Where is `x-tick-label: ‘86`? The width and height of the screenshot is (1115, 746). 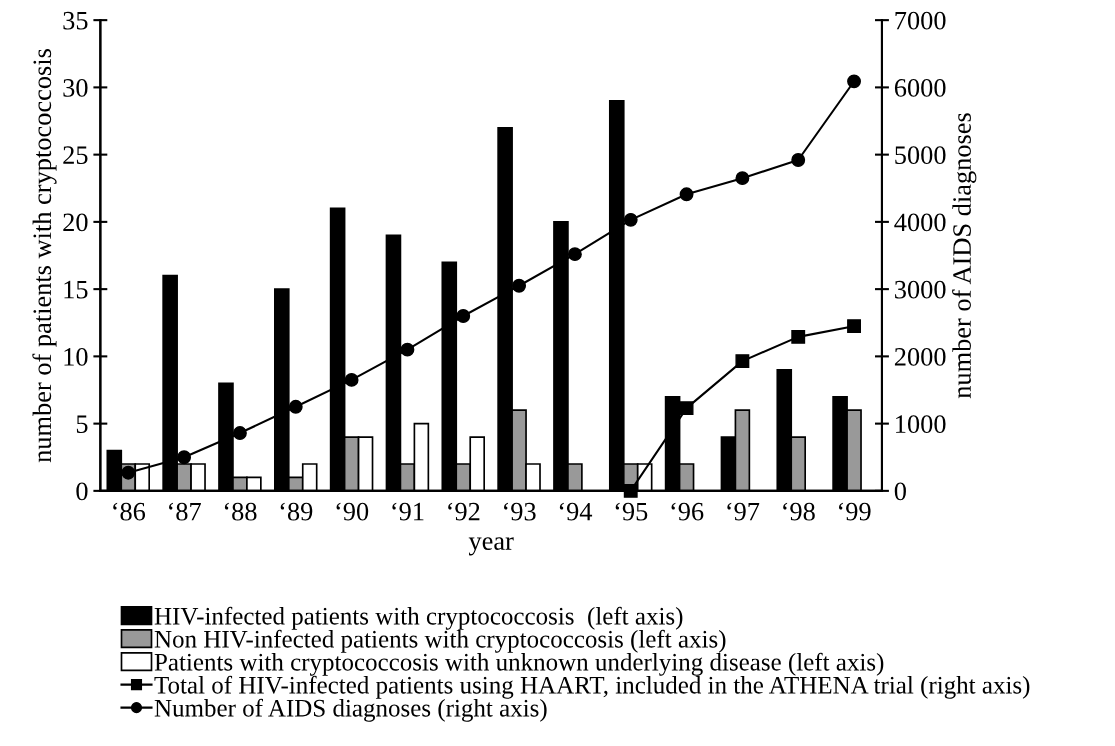
x-tick-label: ‘86 is located at coordinates (129, 511).